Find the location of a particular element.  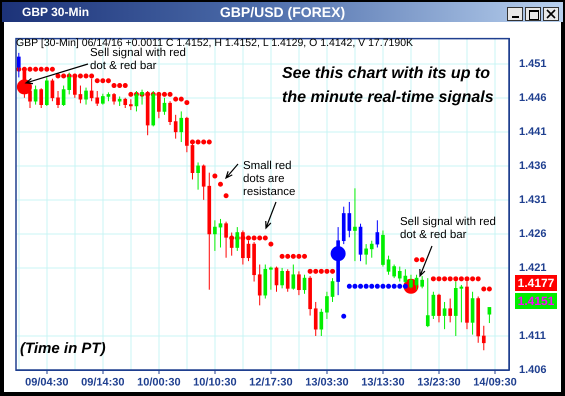

annotation: See this chart with its up to the minute real-time signals is located at coordinates (388, 86).